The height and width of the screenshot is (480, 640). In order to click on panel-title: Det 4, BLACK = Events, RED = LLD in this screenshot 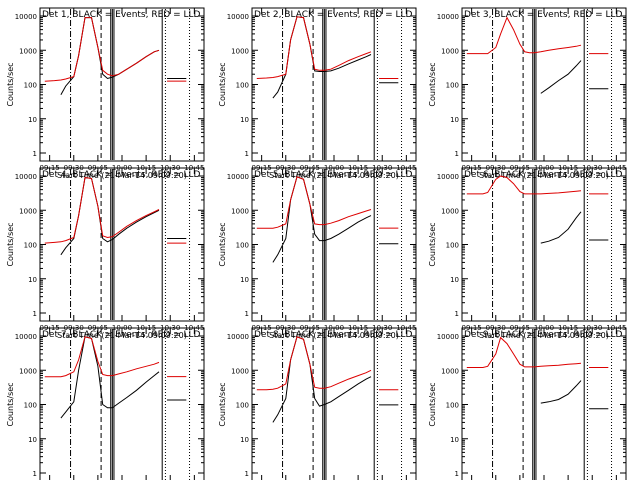, I will do `click(121, 175)`.